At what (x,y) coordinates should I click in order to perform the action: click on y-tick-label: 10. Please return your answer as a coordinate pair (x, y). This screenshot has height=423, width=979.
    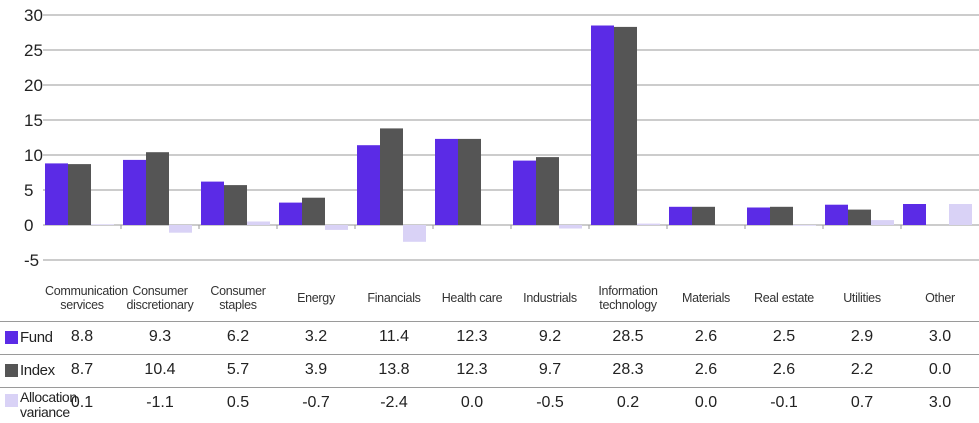
    Looking at the image, I should click on (33, 155).